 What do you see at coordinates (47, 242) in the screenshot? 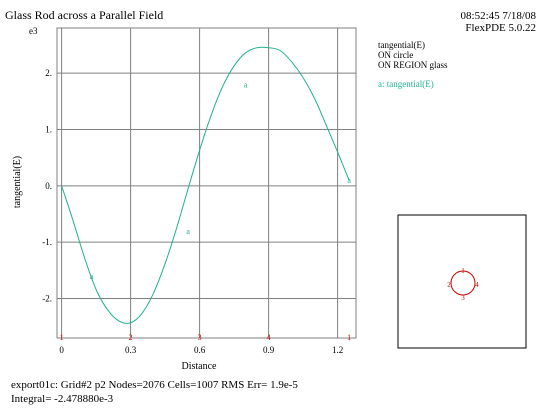
I see `y-tick-label: -1.` at bounding box center [47, 242].